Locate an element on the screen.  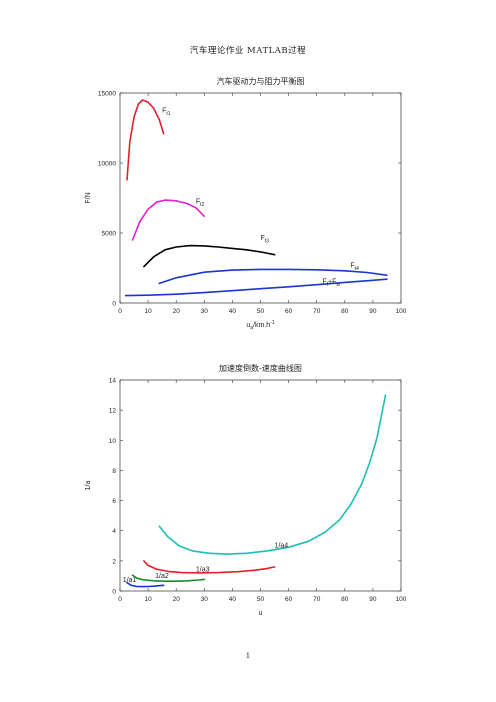
series-label-2: Ft2 is located at coordinates (200, 204).